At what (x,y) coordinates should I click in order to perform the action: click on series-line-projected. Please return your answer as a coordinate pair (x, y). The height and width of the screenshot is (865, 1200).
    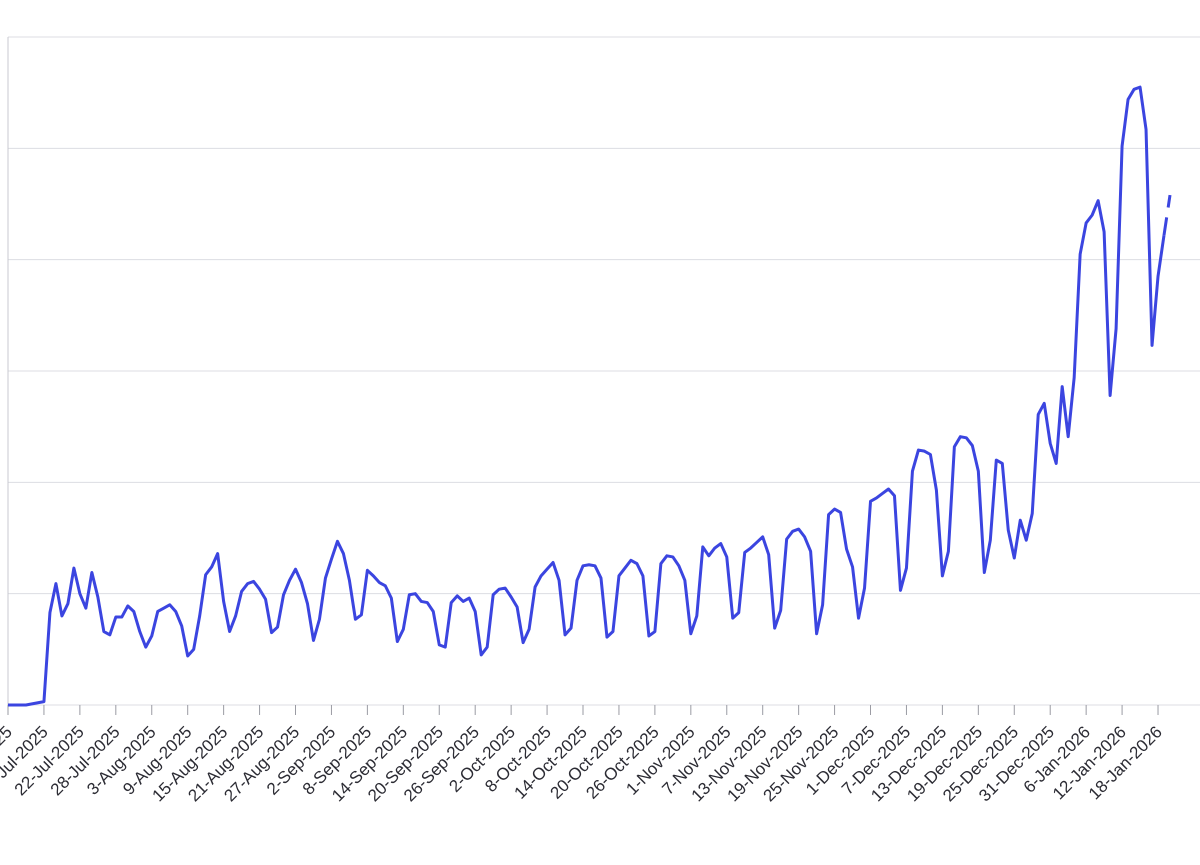
    Looking at the image, I should click on (1167, 215).